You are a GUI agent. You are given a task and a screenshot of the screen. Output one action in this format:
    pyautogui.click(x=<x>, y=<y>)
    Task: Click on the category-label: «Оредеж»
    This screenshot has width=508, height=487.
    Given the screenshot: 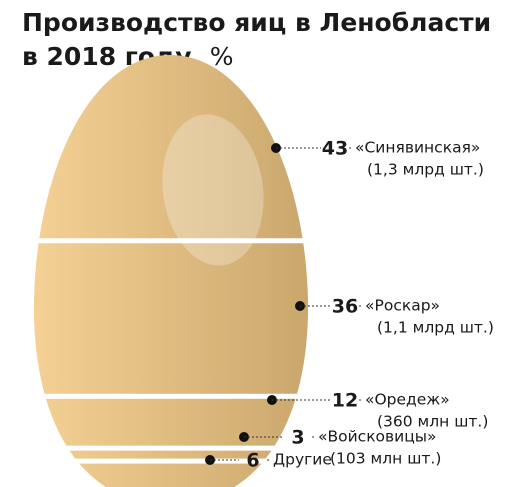 What is the action you would take?
    pyautogui.click(x=407, y=400)
    